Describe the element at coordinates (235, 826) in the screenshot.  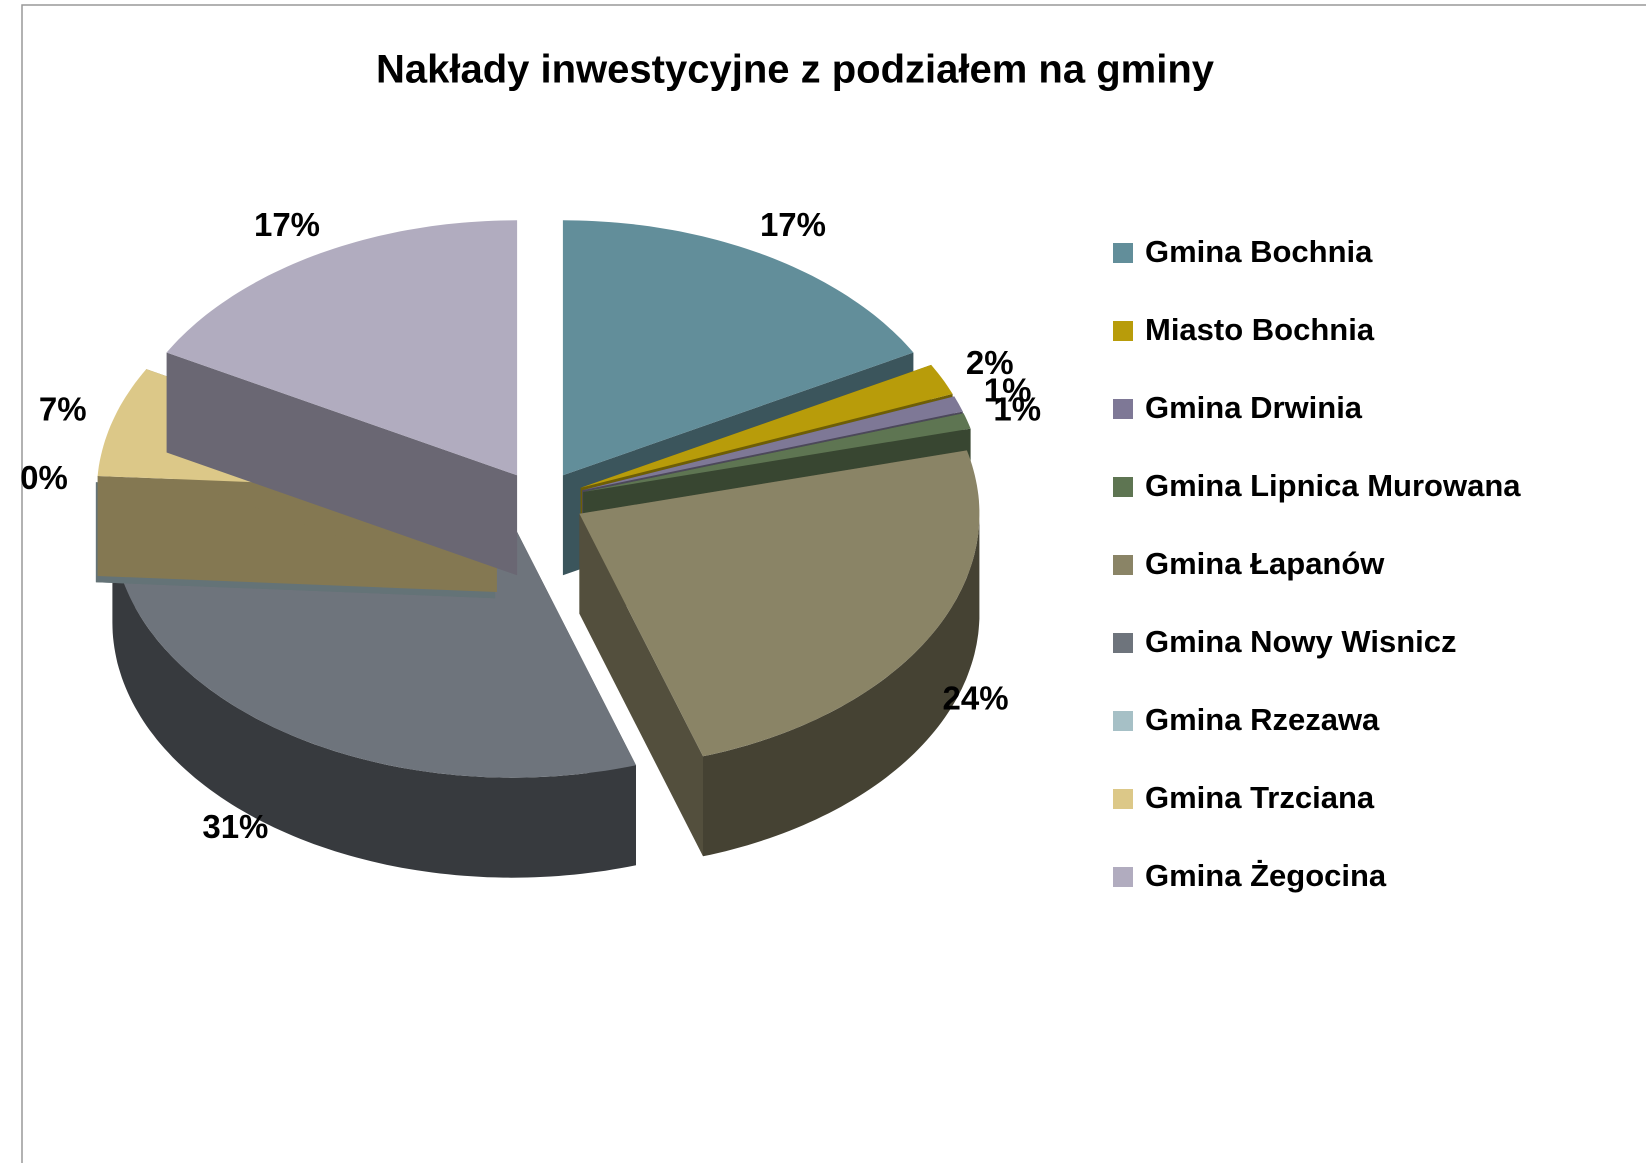
I see `data-label: 31%` at that location.